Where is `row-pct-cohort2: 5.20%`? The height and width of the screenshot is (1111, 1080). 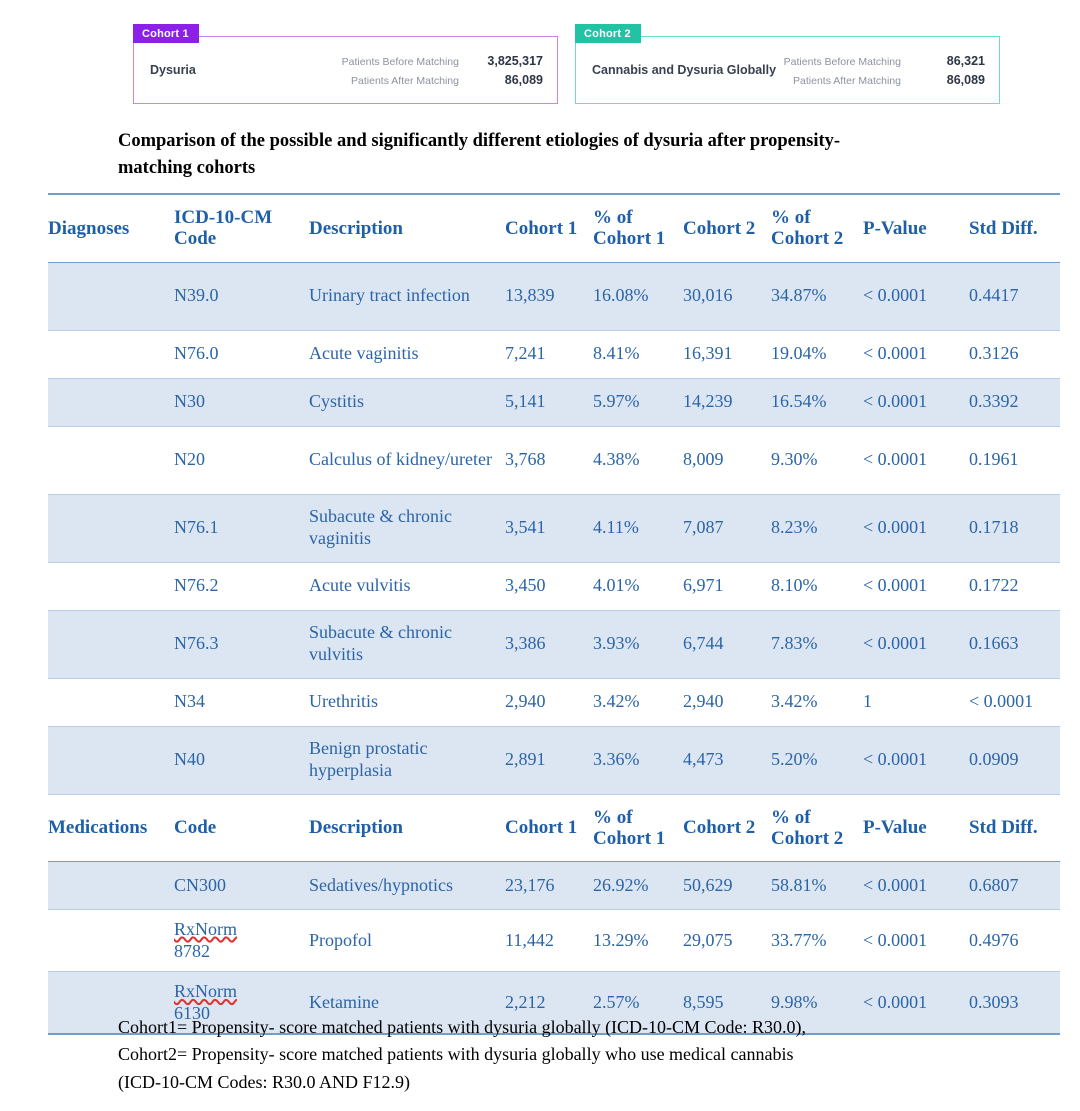 row-pct-cohort2: 5.20% is located at coordinates (817, 760).